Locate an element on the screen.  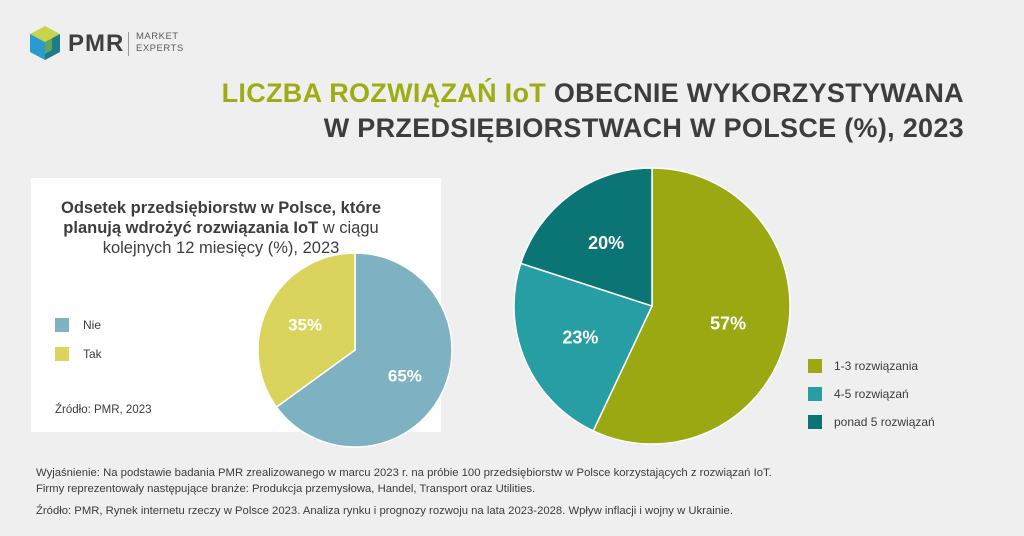
pmr-logo-icon is located at coordinates (45, 43).